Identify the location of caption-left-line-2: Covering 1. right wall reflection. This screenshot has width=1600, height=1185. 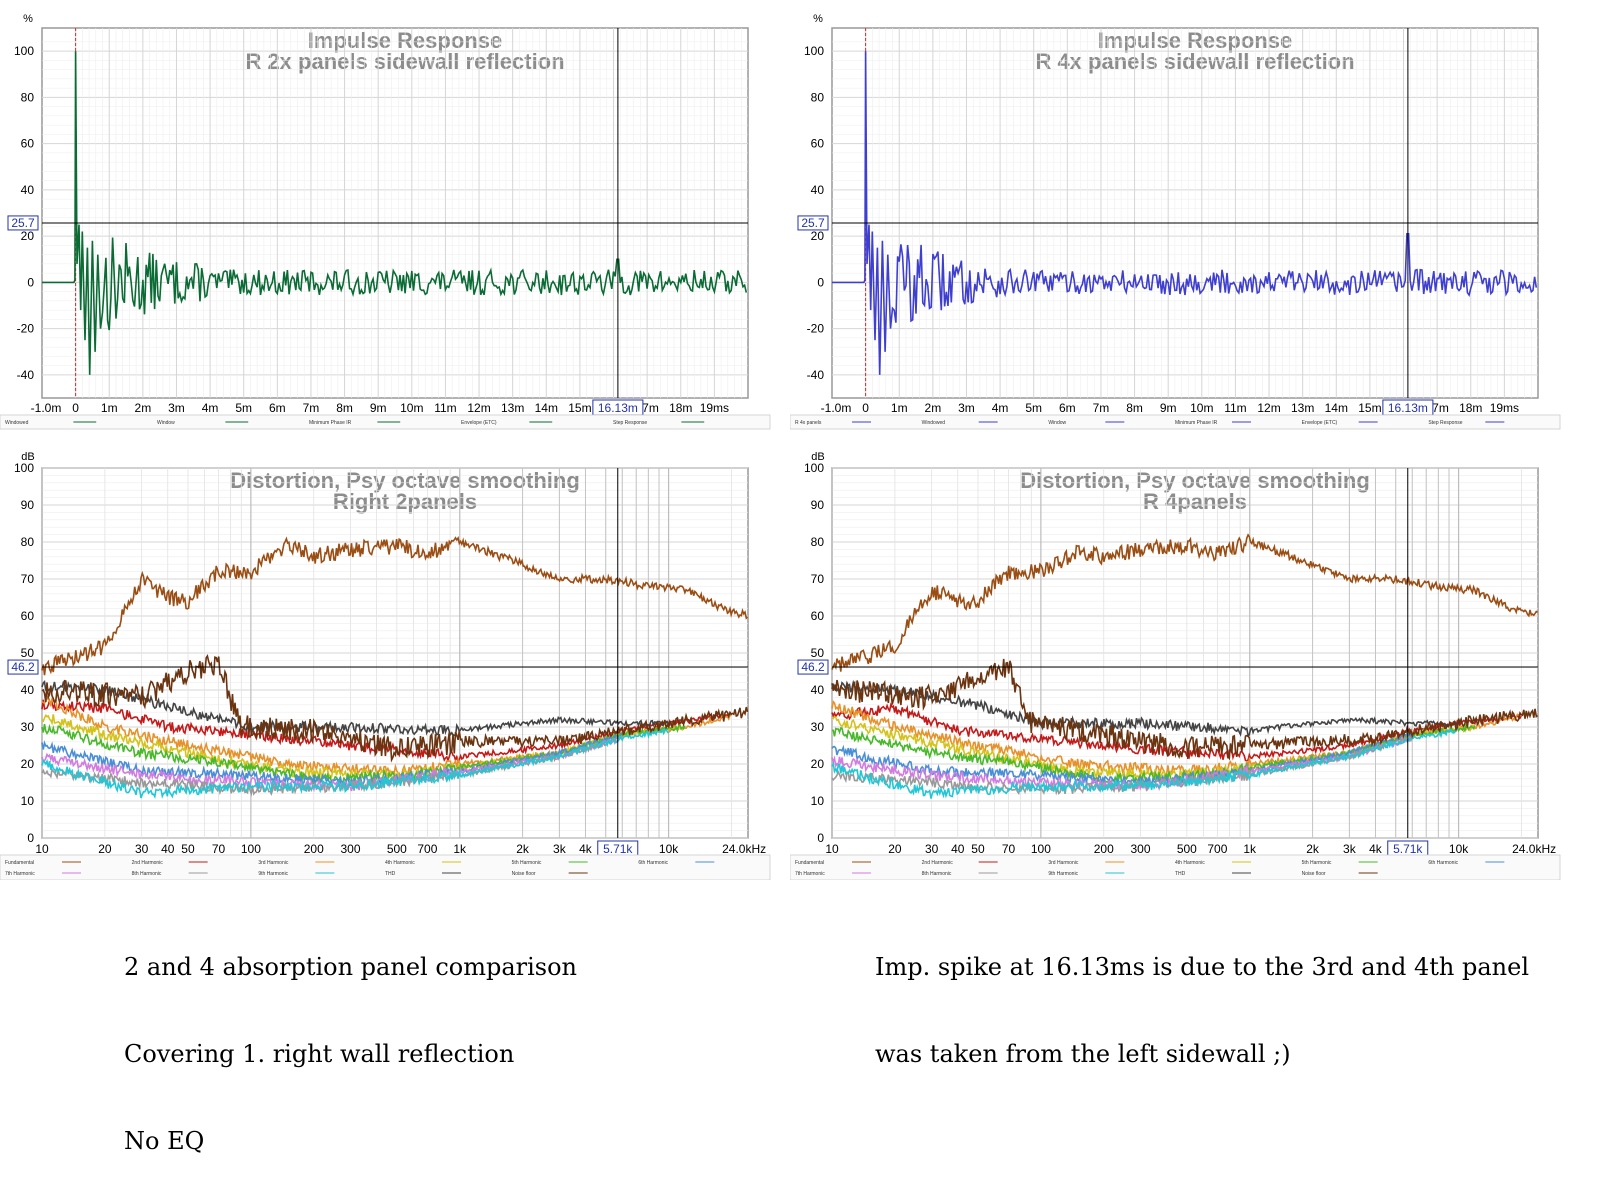
(319, 1054).